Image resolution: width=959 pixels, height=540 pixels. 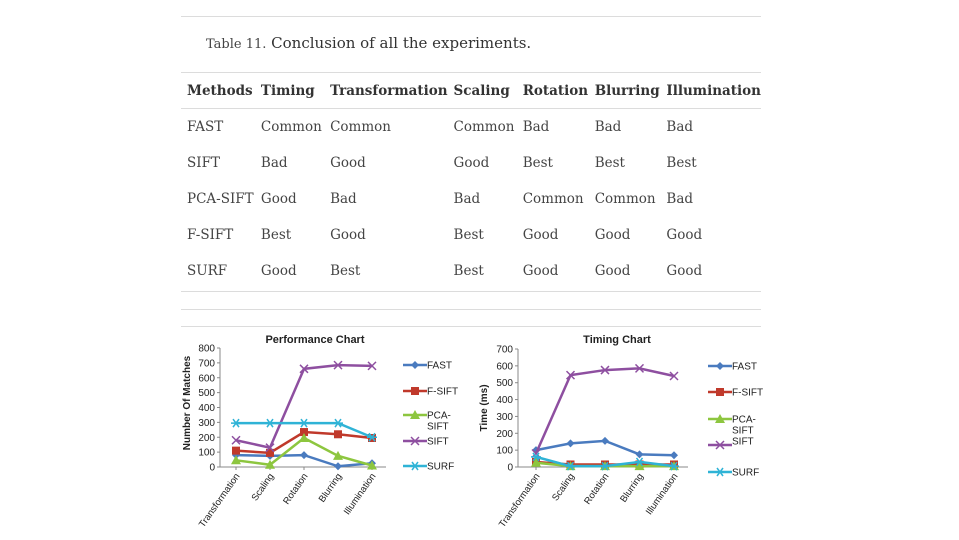 What do you see at coordinates (415, 414) in the screenshot?
I see `performance-legend-marker-pca-sift` at bounding box center [415, 414].